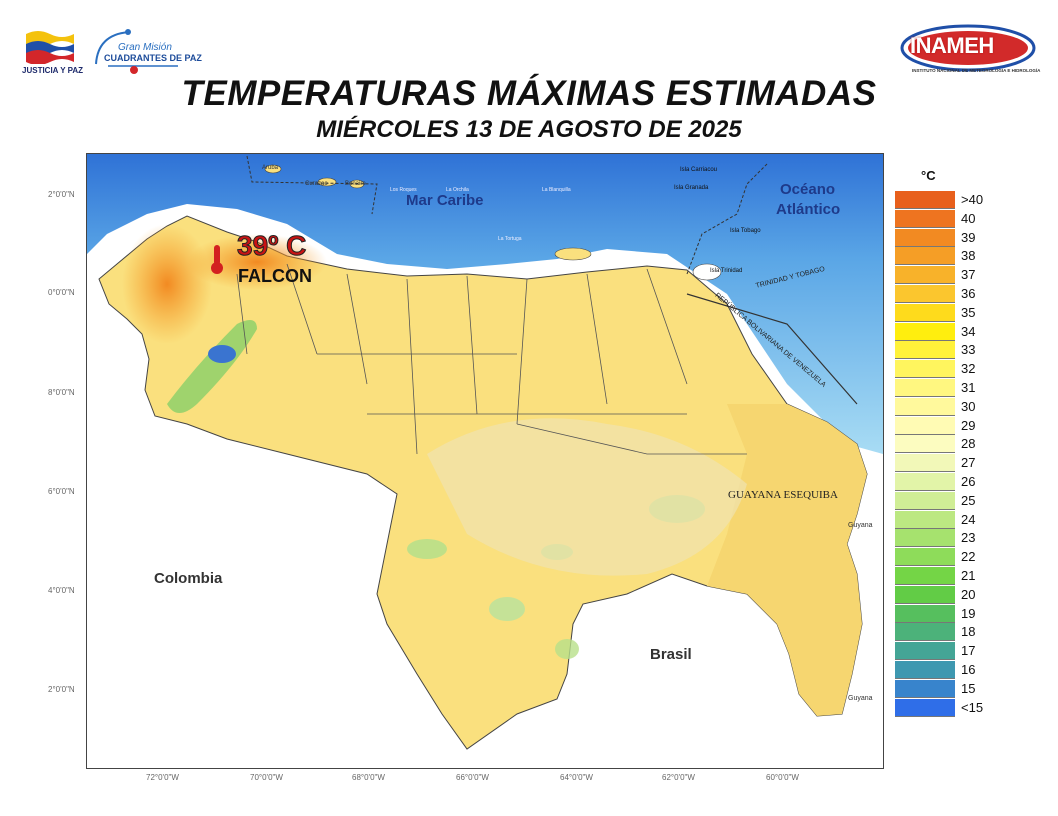 This screenshot has width=1058, height=816. I want to click on map-label-mar-caribe: Mar Caribe, so click(445, 200).